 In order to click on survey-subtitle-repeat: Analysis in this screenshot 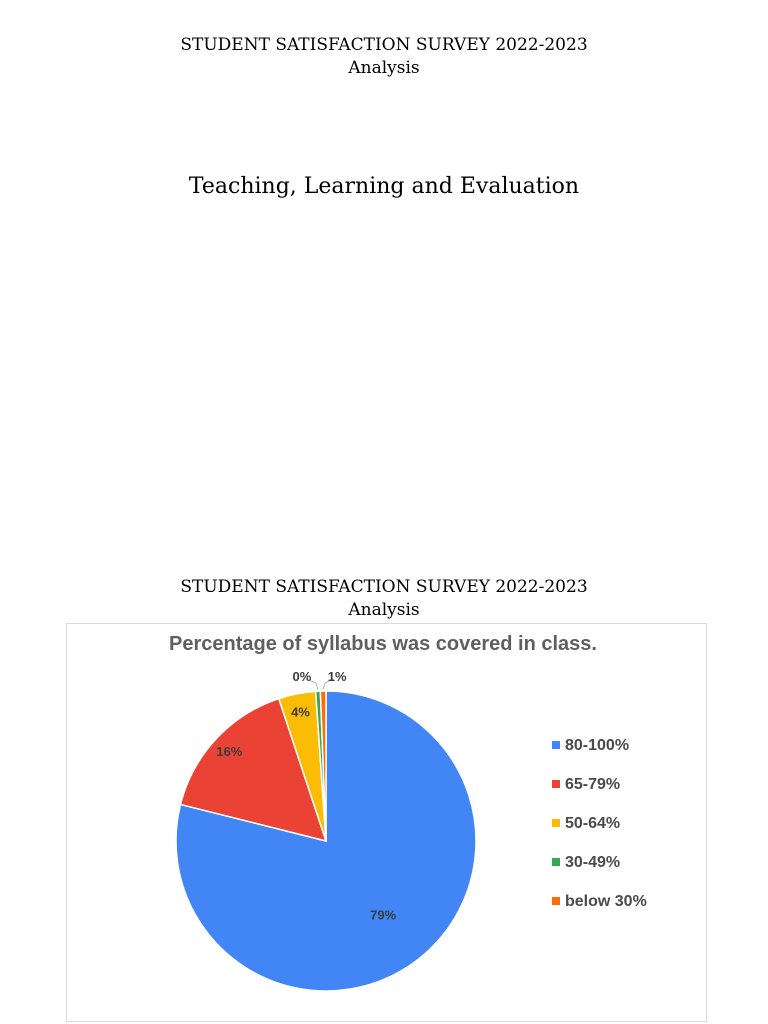, I will do `click(384, 610)`.